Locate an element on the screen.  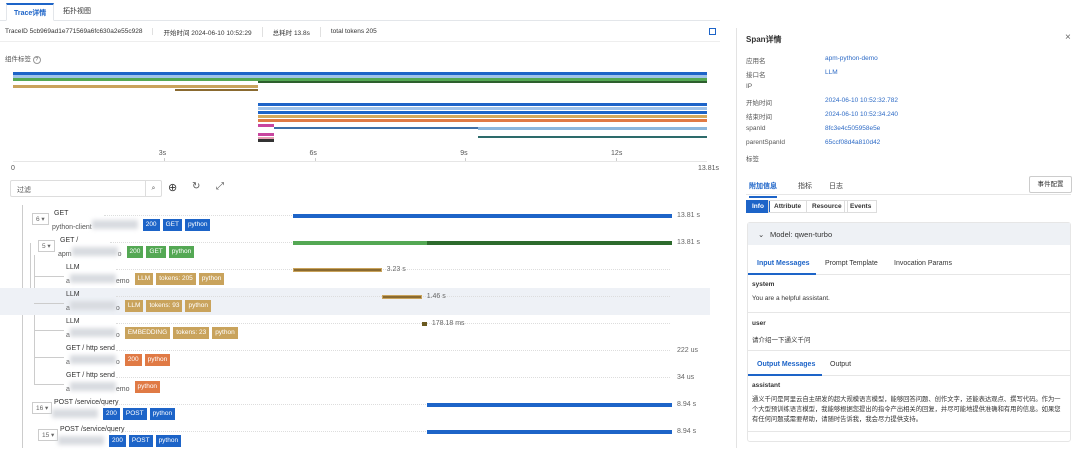
span-tags: python-client 200 GET python is located at coordinates (131, 225).